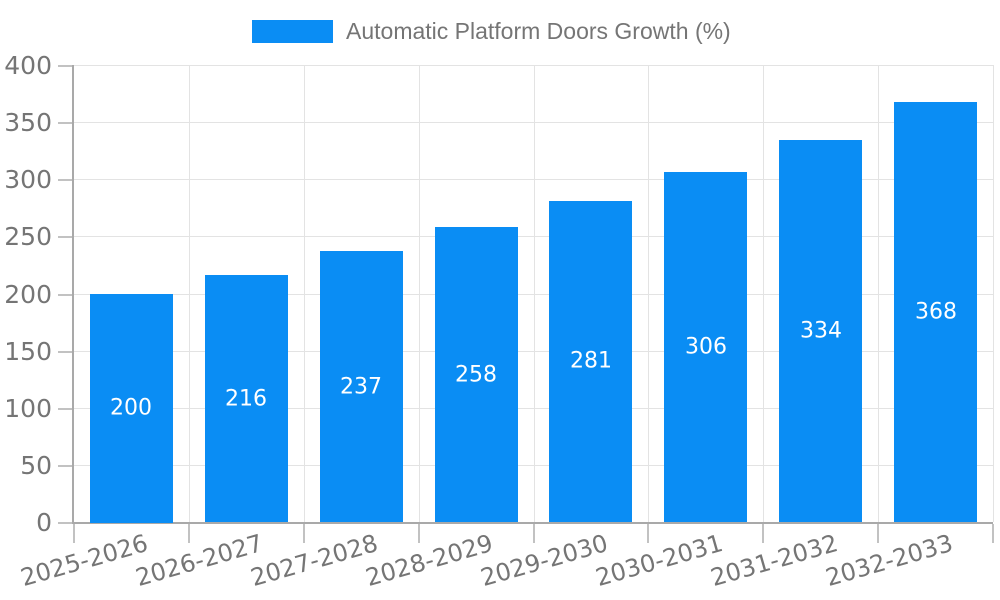  I want to click on bar-value-label: 216, so click(246, 399).